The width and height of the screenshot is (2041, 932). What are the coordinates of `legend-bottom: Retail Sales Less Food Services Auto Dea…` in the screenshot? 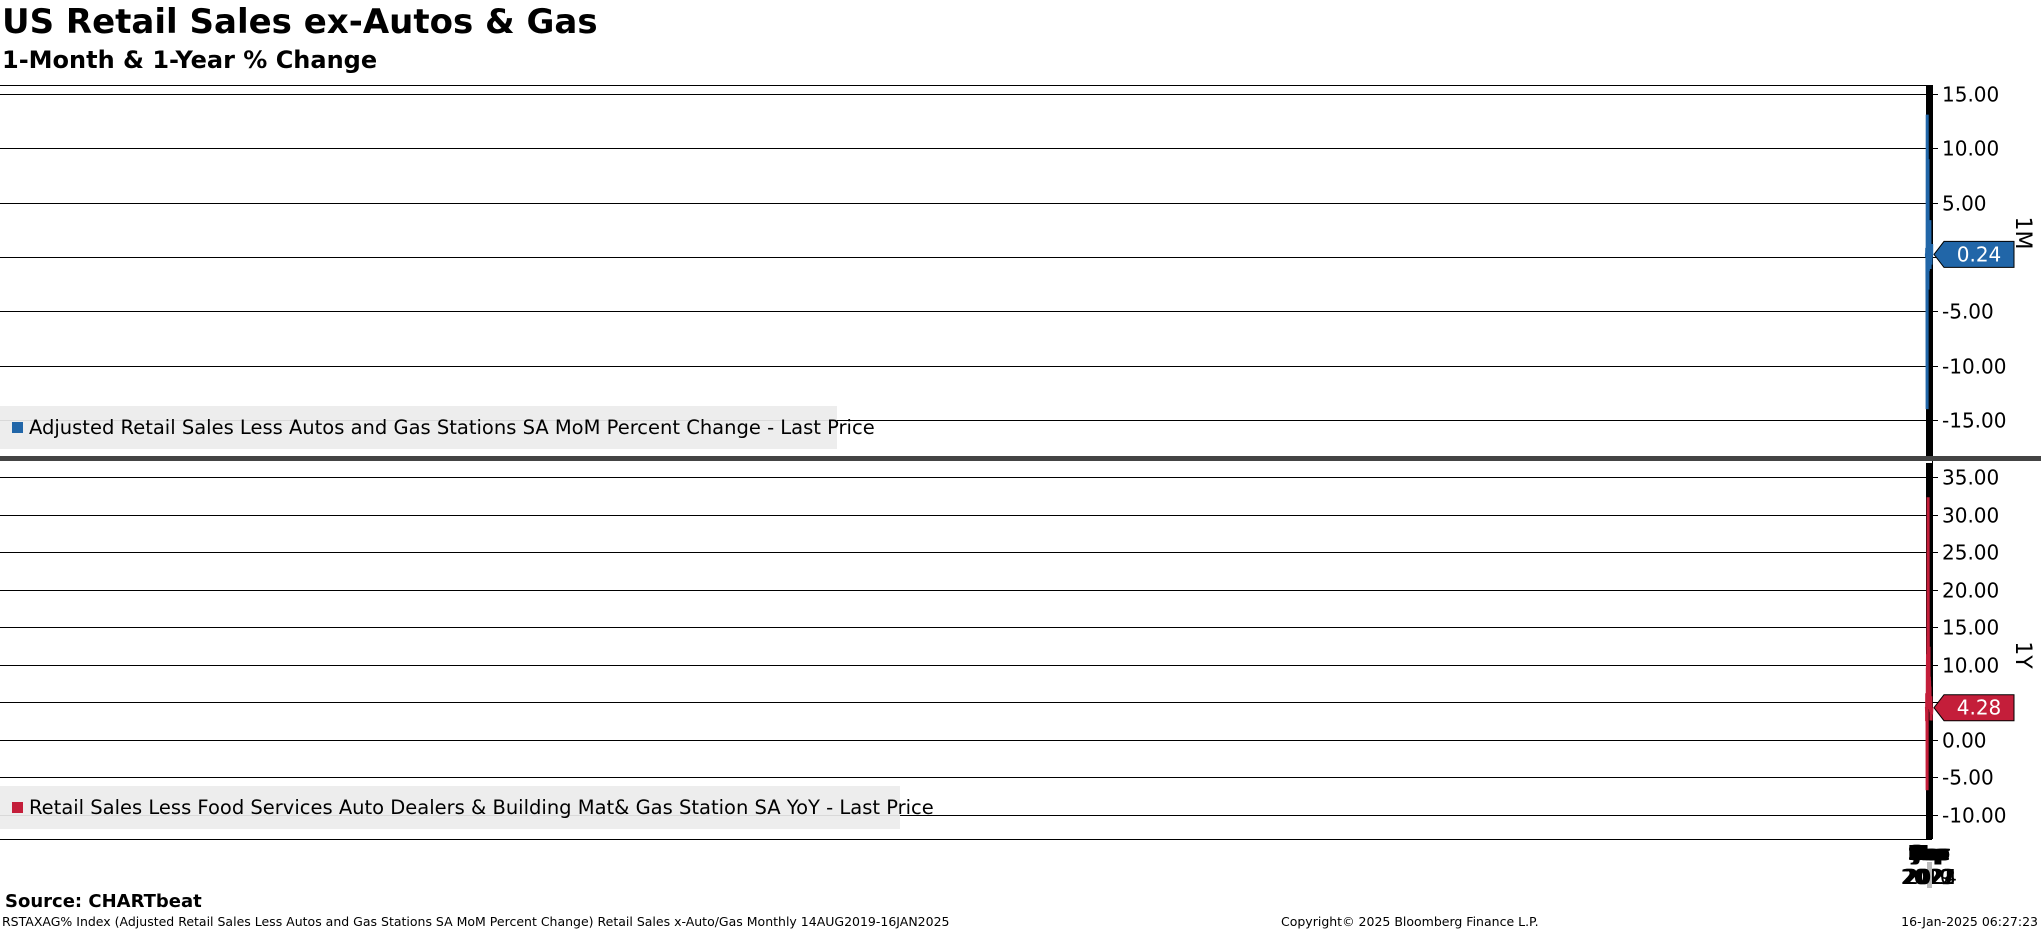 It's located at (467, 807).